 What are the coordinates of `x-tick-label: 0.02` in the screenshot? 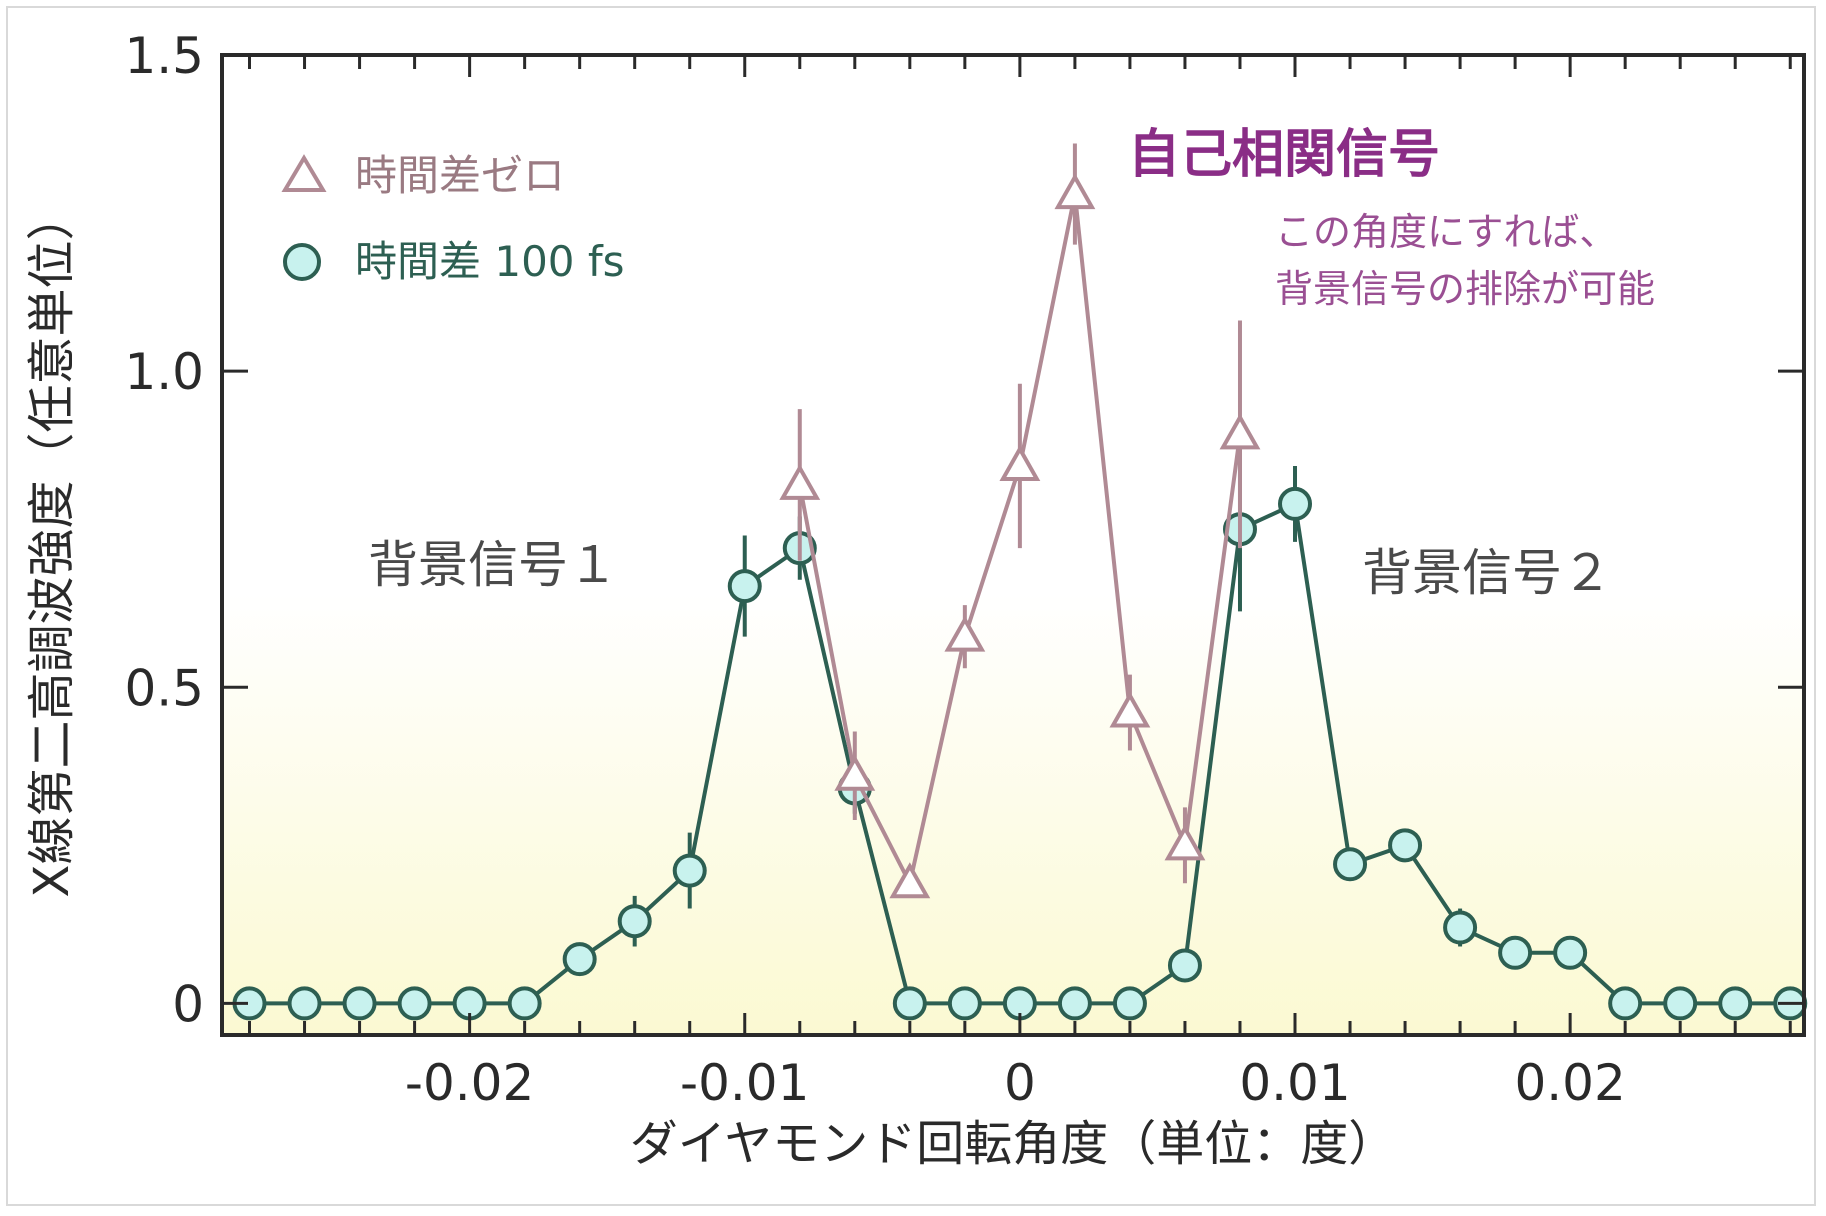 It's located at (1569, 1083).